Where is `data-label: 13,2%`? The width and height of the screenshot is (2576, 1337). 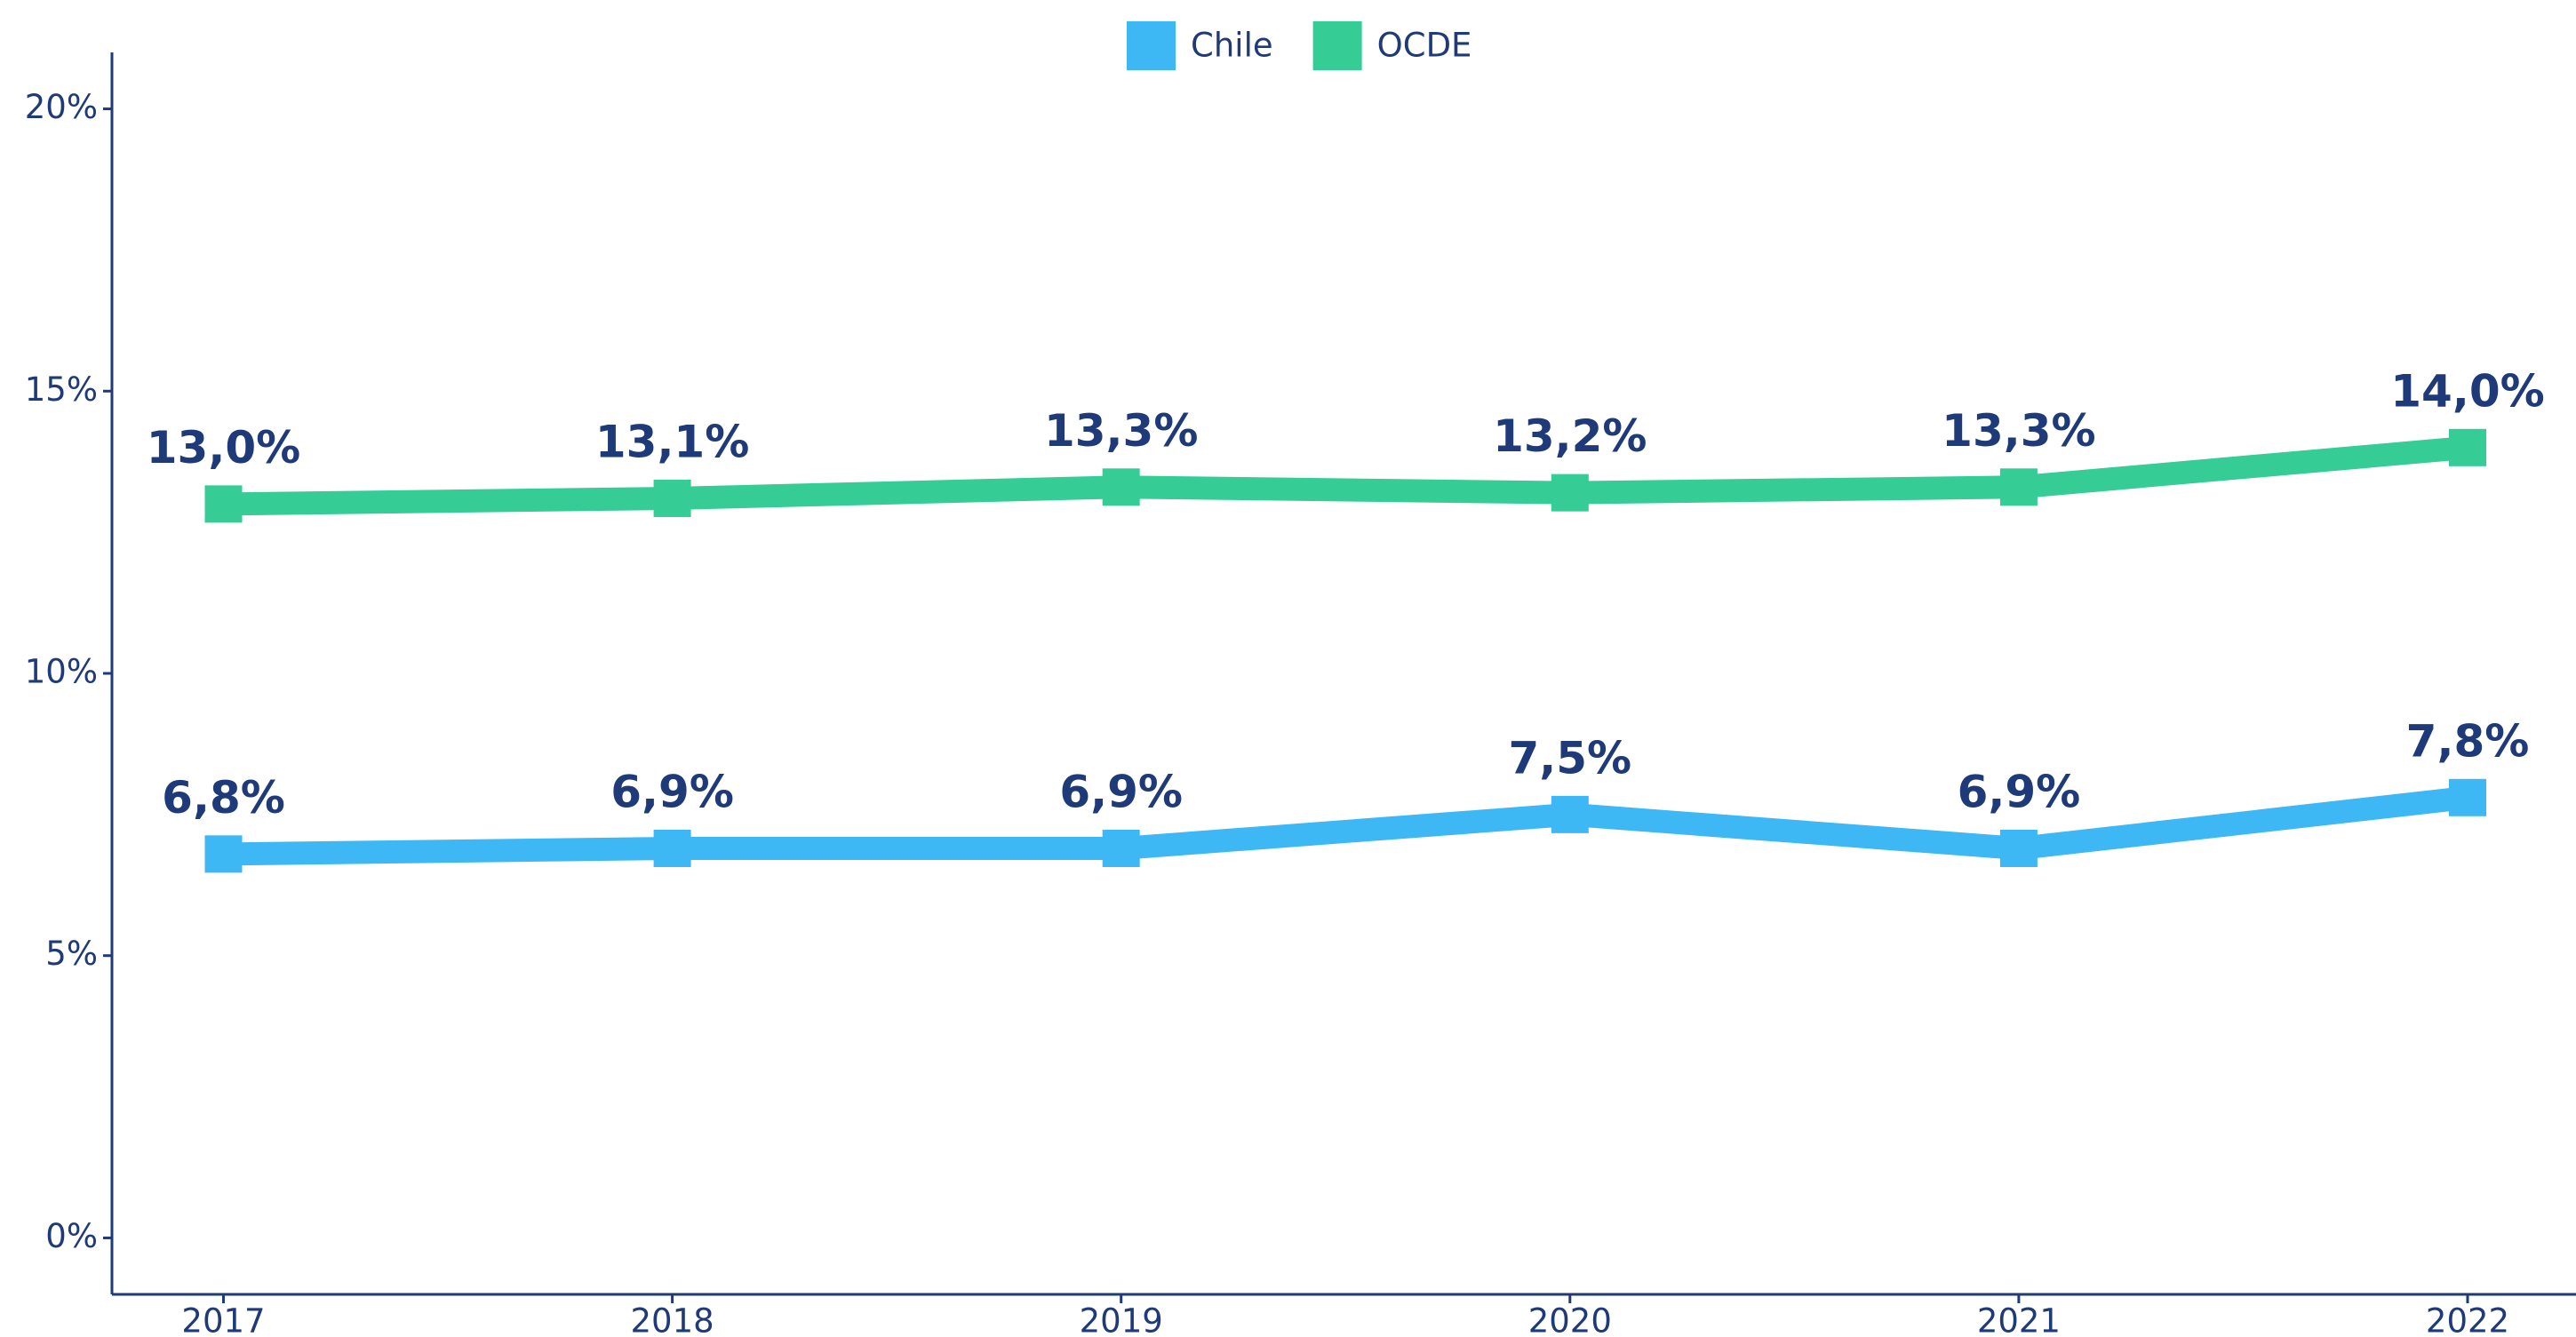
data-label: 13,2% is located at coordinates (1570, 436).